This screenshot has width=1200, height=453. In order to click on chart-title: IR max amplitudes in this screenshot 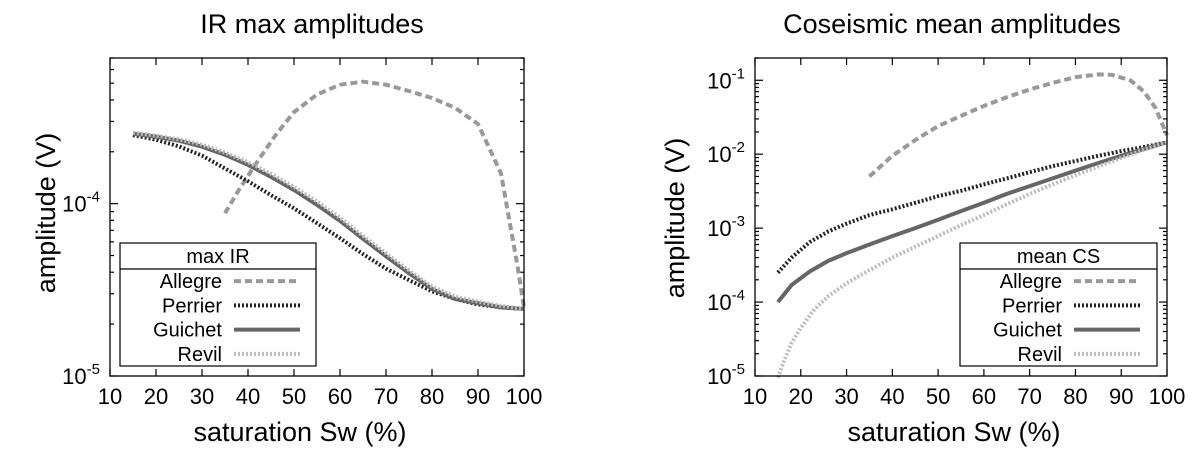, I will do `click(312, 24)`.